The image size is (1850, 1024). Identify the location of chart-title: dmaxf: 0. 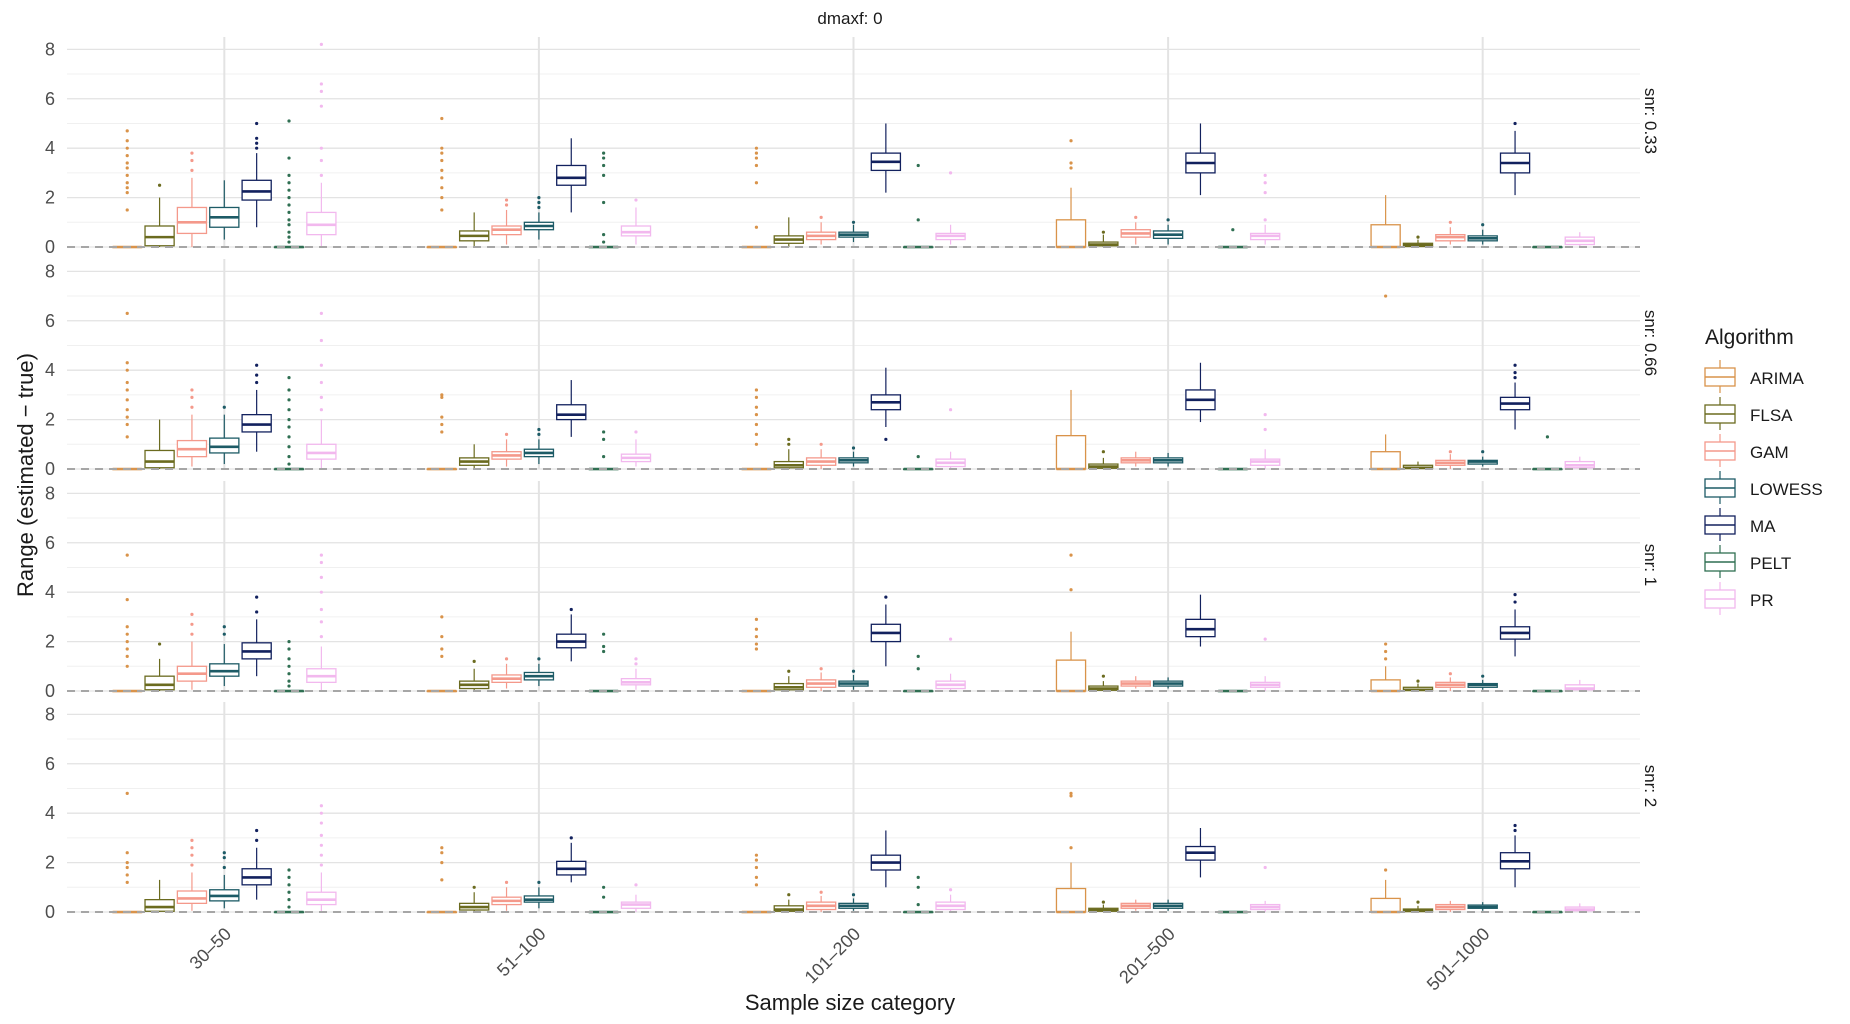
(849, 18).